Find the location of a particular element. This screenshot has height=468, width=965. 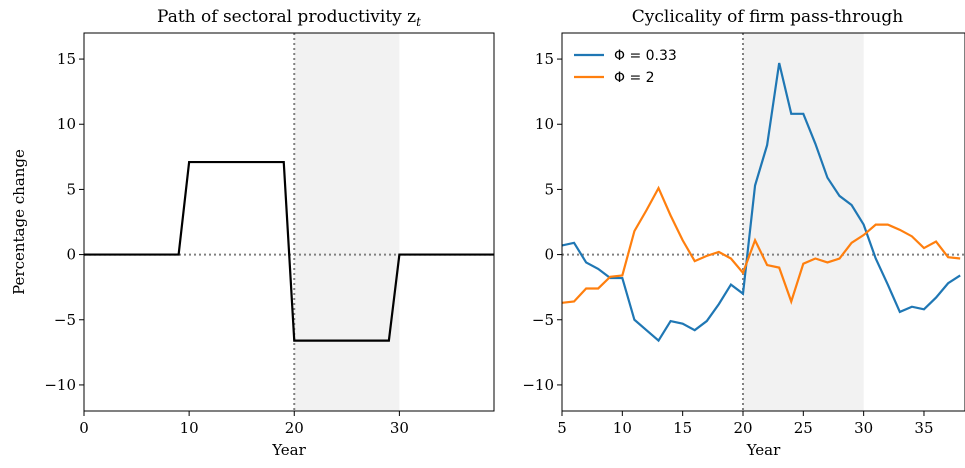

title-subscript: t is located at coordinates (418, 22).